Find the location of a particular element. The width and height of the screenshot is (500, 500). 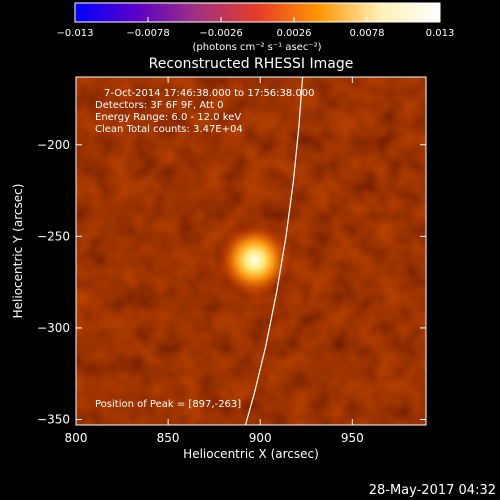

colorbar-tick-label: −0.0026 is located at coordinates (220, 33).